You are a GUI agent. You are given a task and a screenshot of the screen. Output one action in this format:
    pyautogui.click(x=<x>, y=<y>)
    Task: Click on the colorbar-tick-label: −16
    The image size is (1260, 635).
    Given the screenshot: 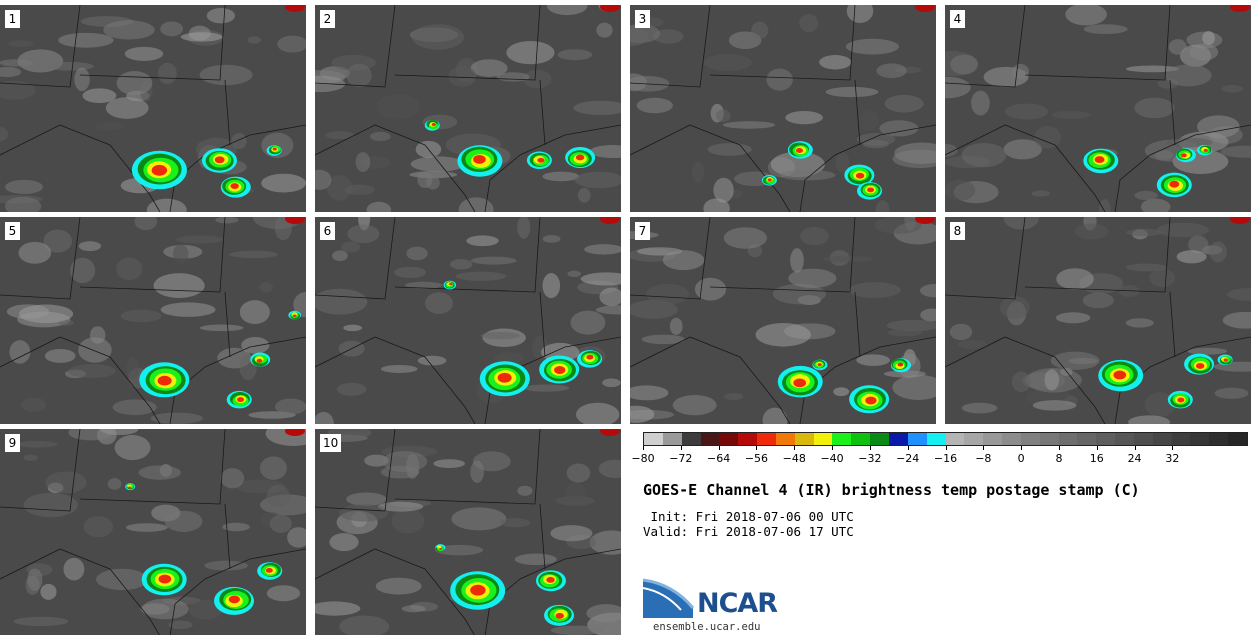 What is the action you would take?
    pyautogui.click(x=945, y=458)
    